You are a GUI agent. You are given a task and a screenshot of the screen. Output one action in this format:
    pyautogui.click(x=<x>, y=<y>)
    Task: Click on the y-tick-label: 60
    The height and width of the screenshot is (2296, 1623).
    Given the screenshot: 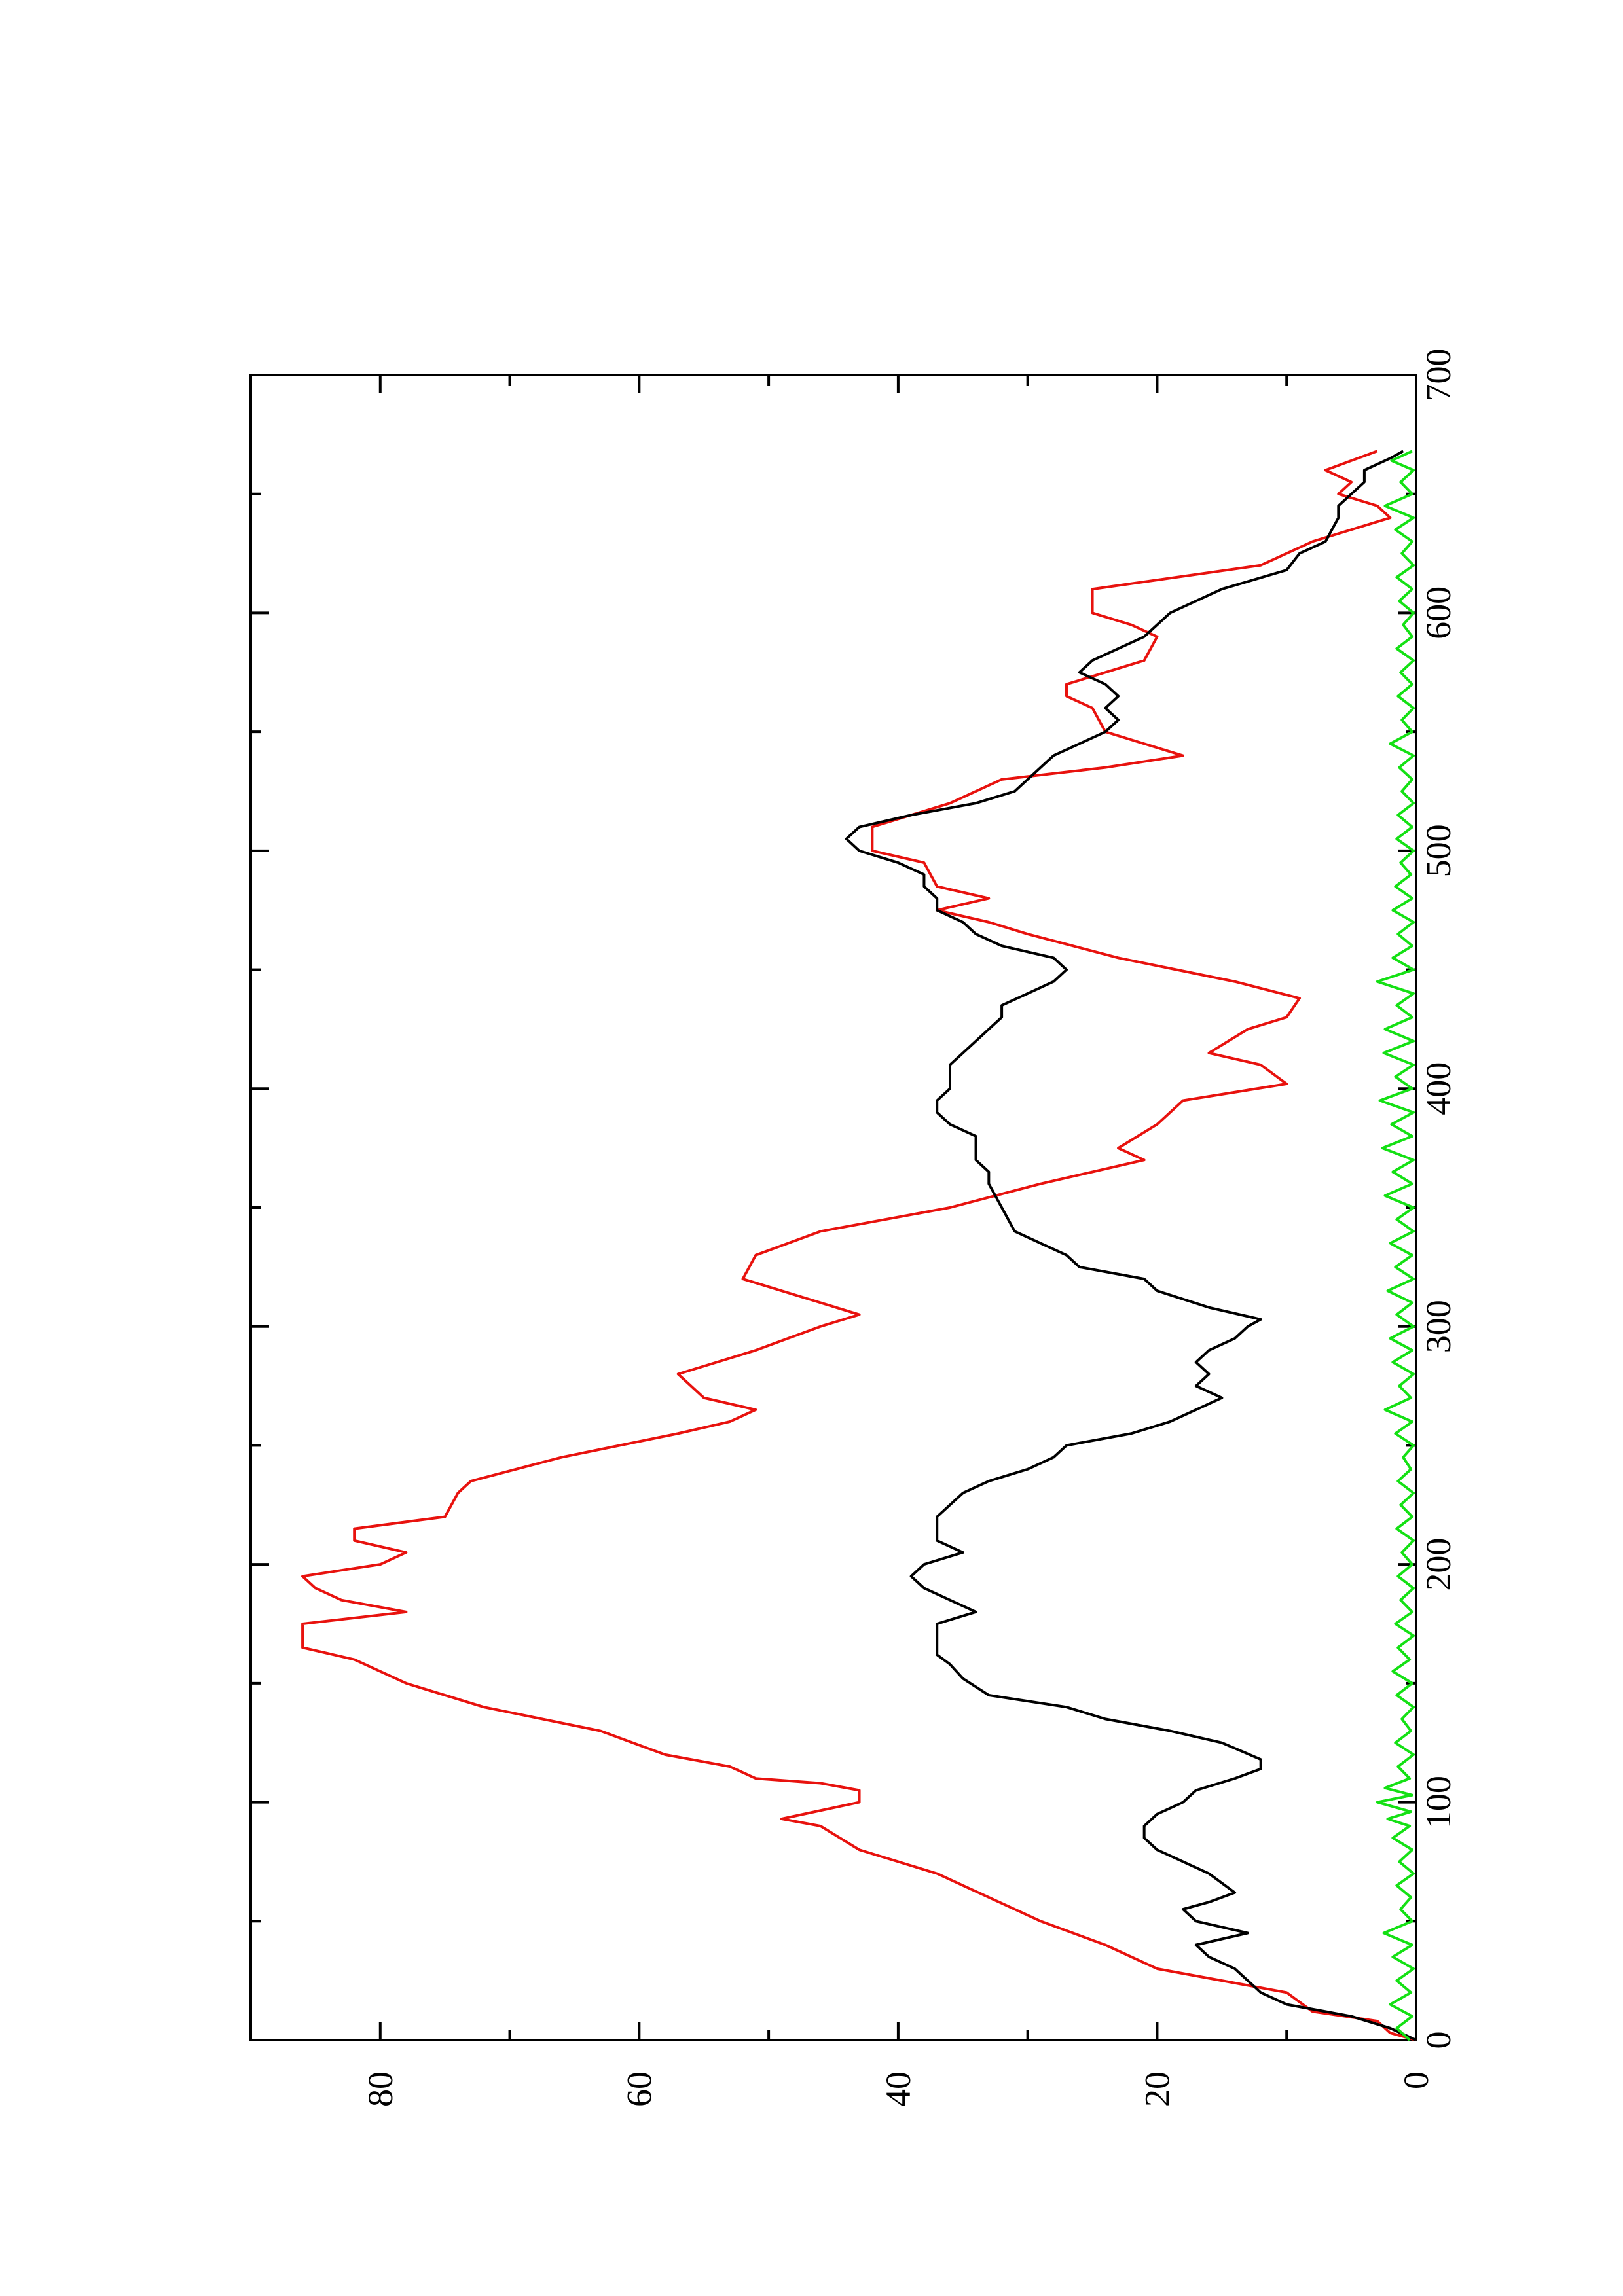 What is the action you would take?
    pyautogui.click(x=639, y=2089)
    